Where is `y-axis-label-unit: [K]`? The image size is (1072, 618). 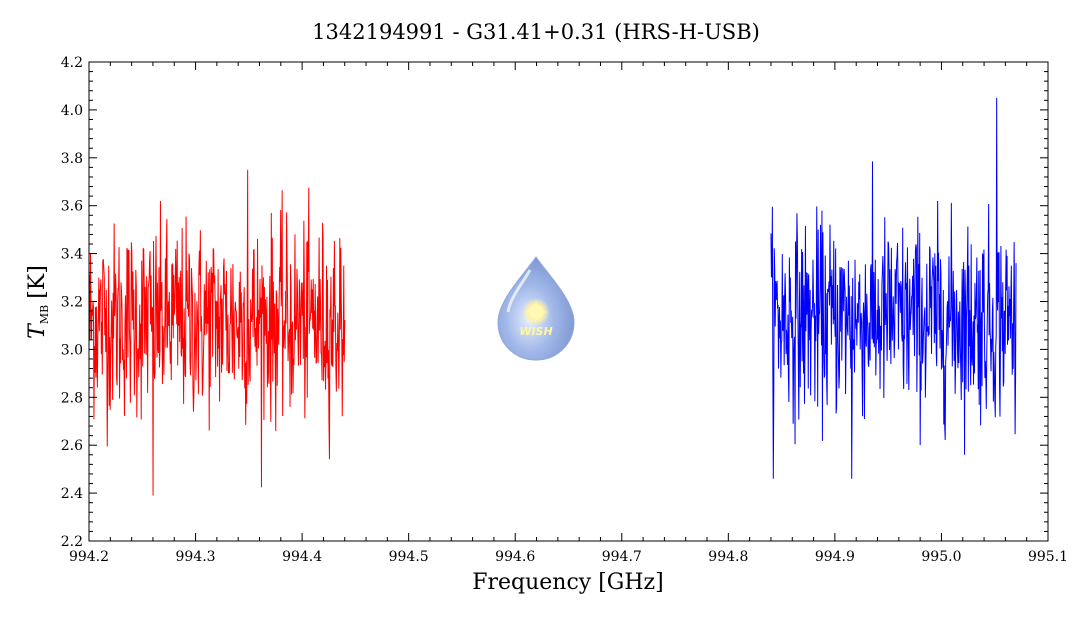
y-axis-label-unit: [K] is located at coordinates (37, 282).